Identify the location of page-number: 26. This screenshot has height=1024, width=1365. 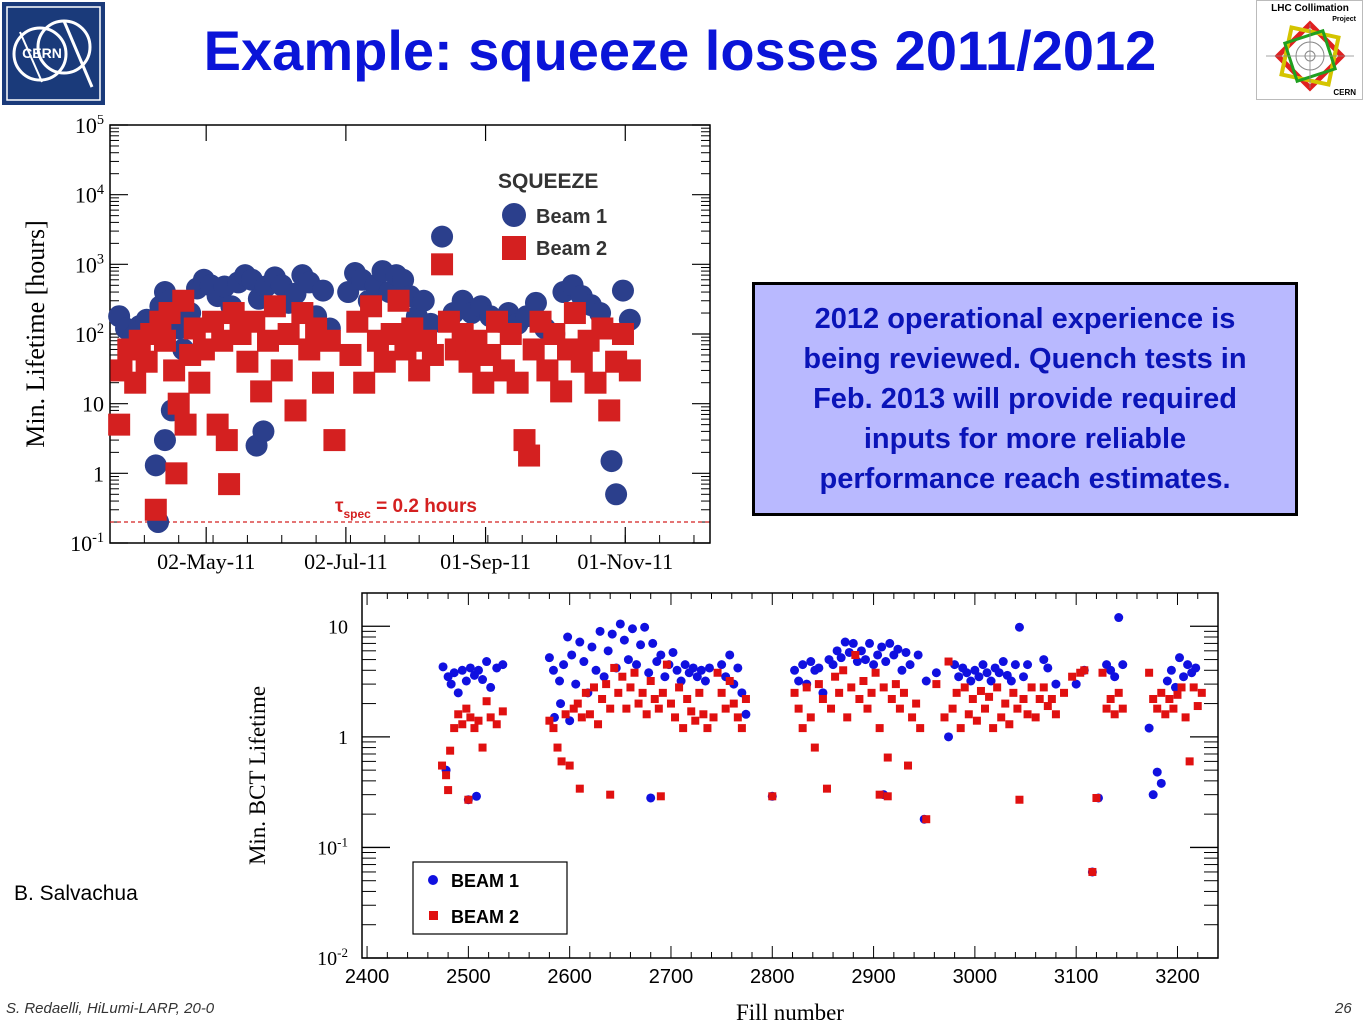
(1343, 1008).